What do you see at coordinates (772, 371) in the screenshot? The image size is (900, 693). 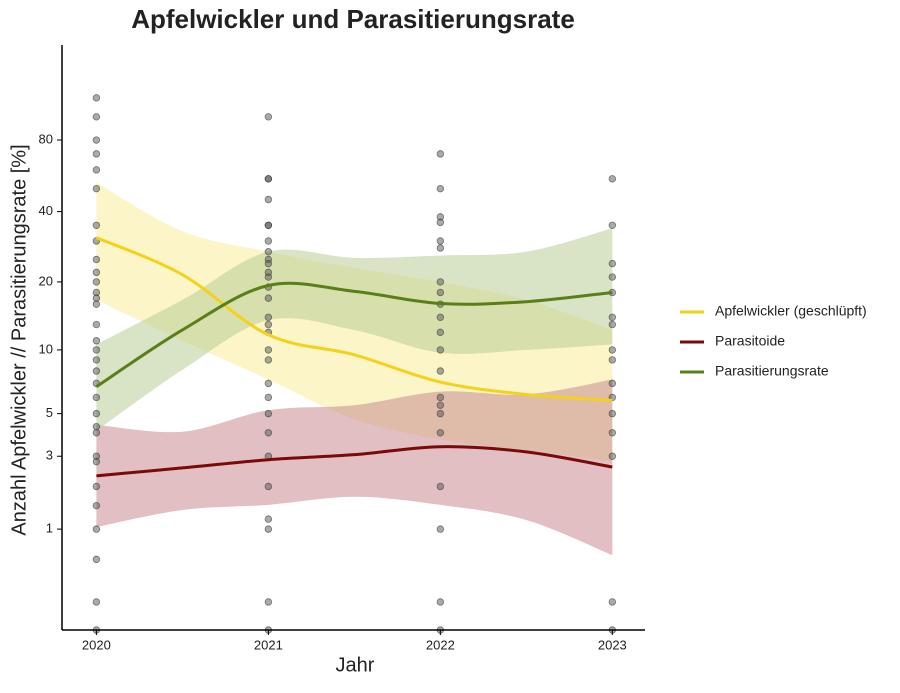 I see `legend-label: Parasitierungsrate` at bounding box center [772, 371].